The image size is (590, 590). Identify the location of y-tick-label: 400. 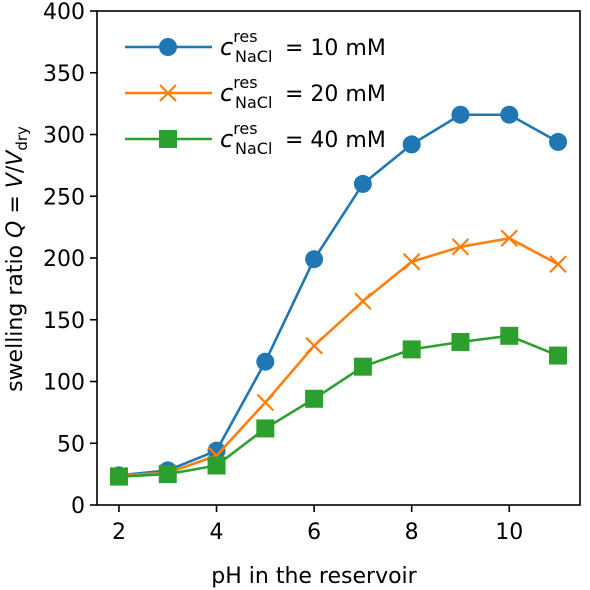
(64, 12).